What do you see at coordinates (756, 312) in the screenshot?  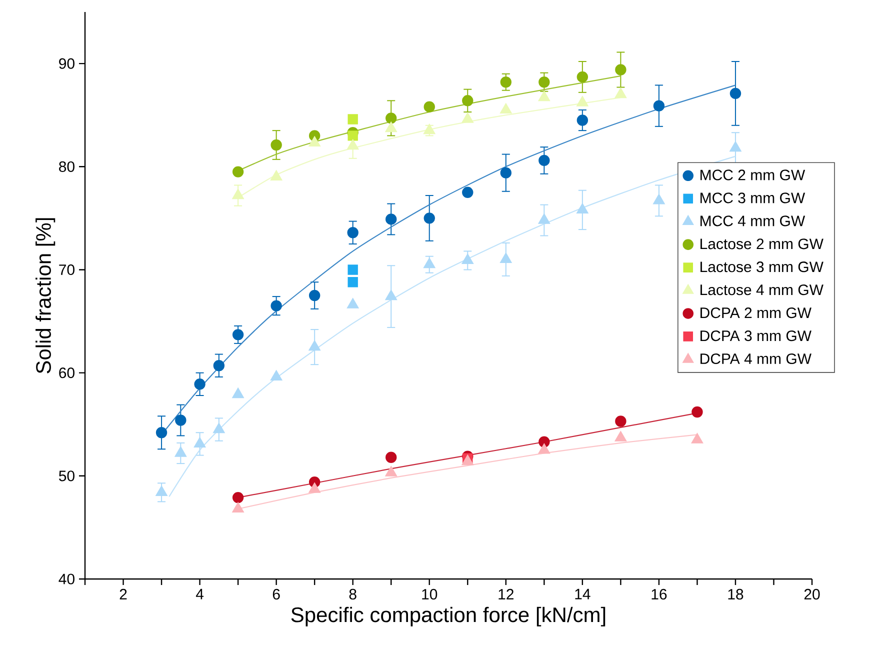 I see `legend-label: DCPA 2 mm GW` at bounding box center [756, 312].